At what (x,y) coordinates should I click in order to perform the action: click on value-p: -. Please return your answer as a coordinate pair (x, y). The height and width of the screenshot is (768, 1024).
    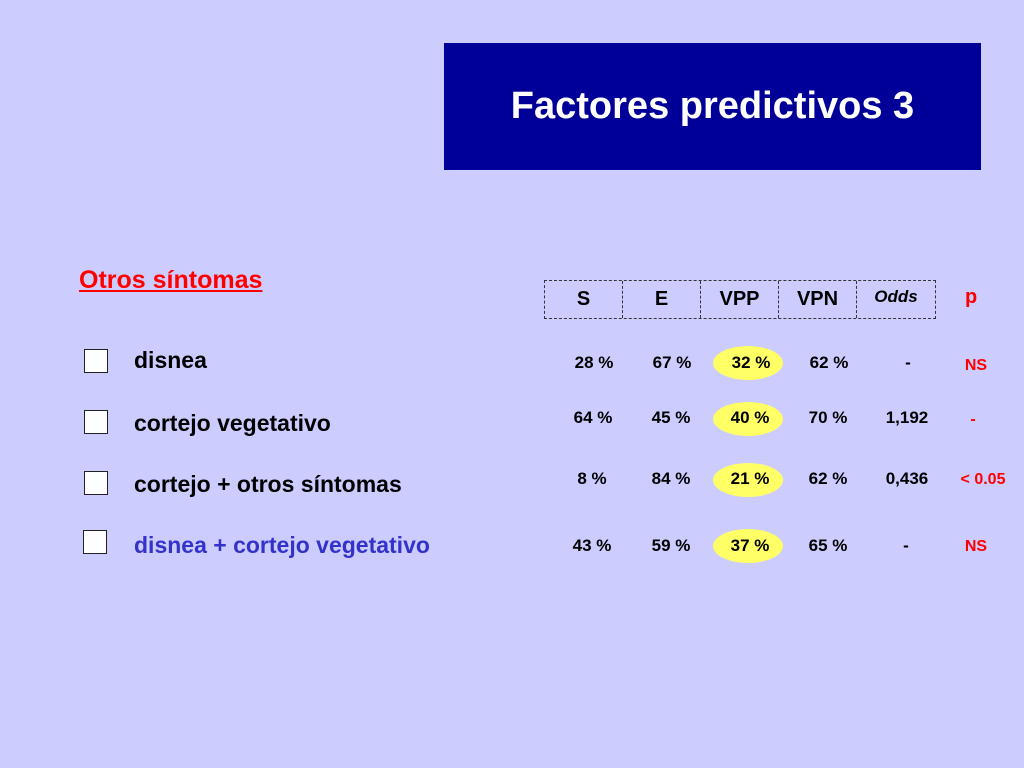
    Looking at the image, I should click on (973, 419).